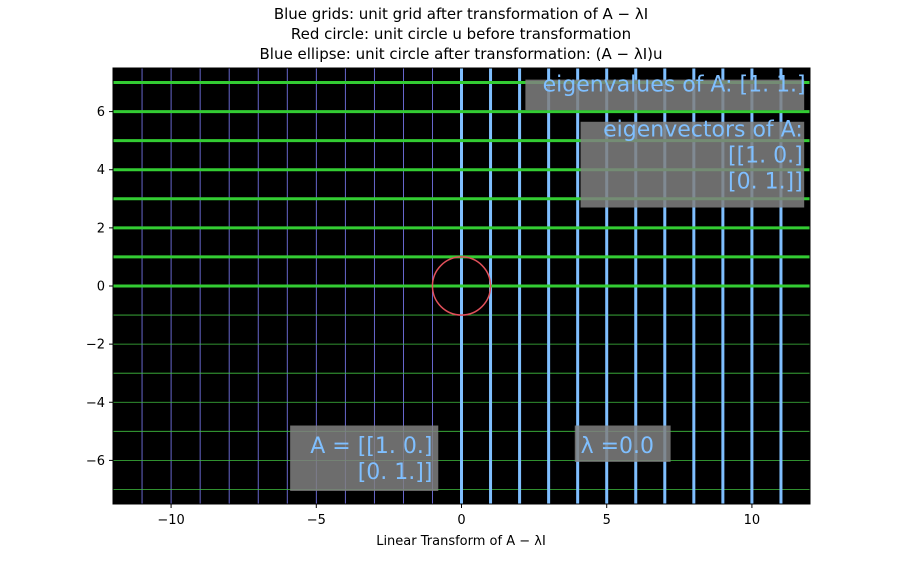  What do you see at coordinates (170, 520) in the screenshot?
I see `x-tick-label: −10` at bounding box center [170, 520].